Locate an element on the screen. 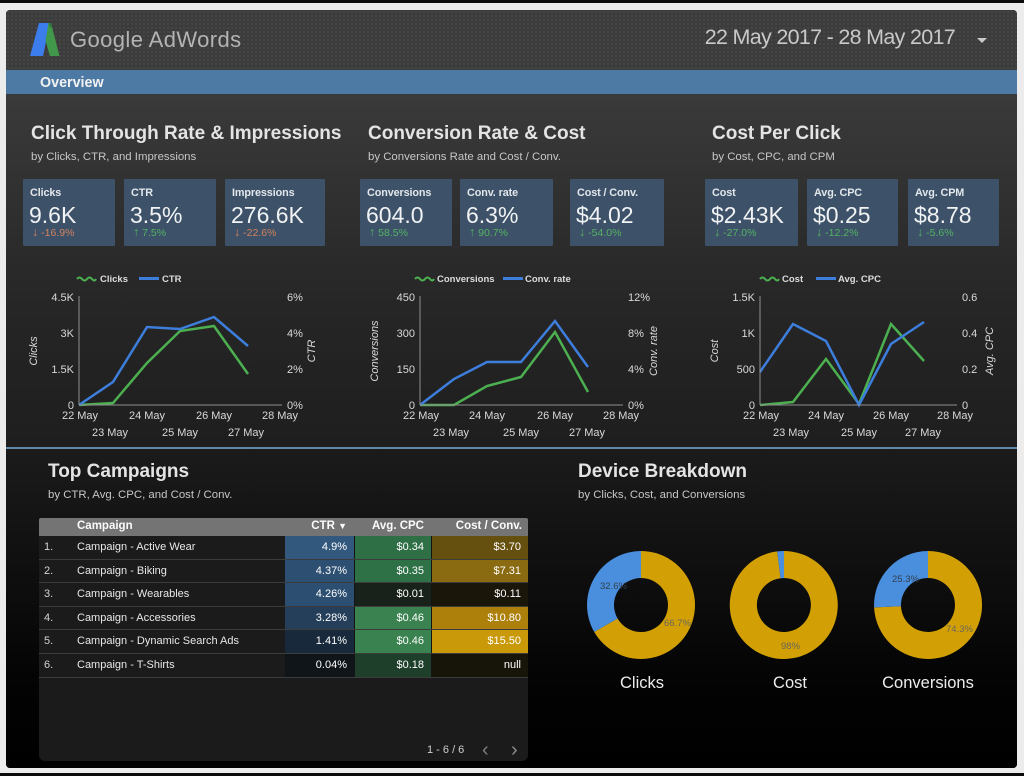  svg-text: 0.4 is located at coordinates (969, 334).